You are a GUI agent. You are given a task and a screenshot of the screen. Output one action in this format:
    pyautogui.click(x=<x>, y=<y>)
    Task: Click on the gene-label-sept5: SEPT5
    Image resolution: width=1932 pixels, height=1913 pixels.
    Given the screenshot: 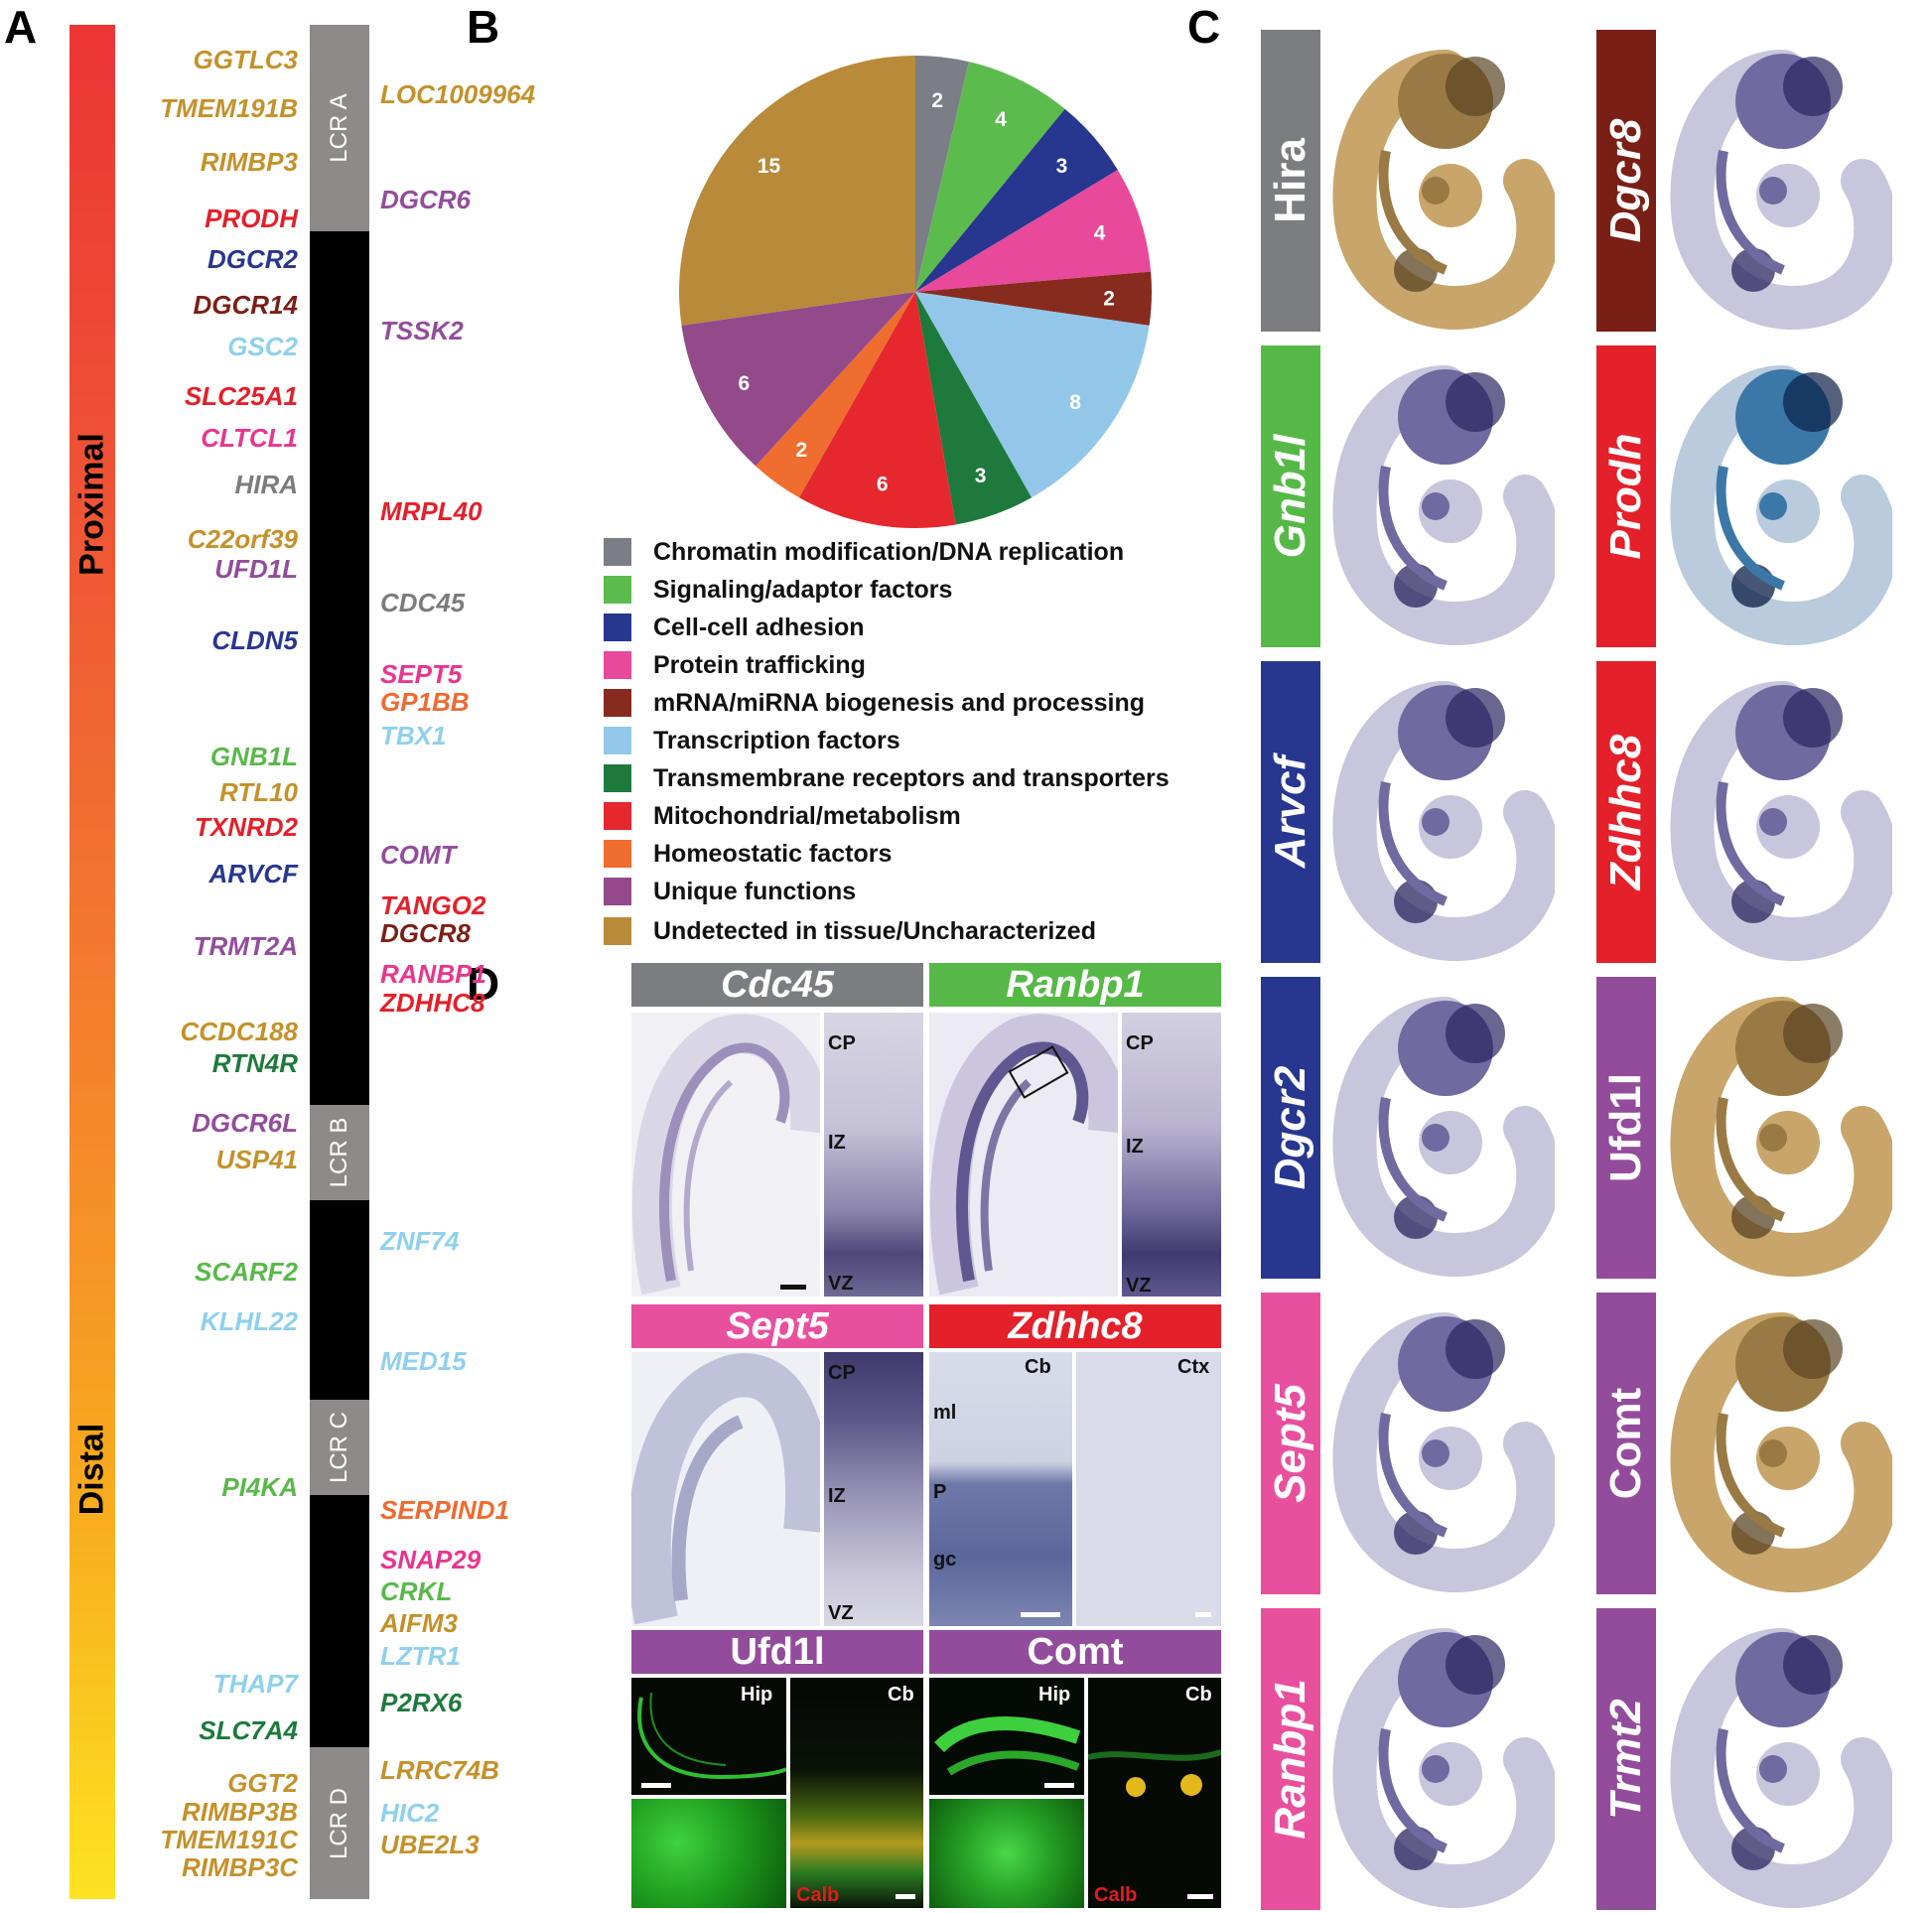 What is the action you would take?
    pyautogui.click(x=422, y=674)
    